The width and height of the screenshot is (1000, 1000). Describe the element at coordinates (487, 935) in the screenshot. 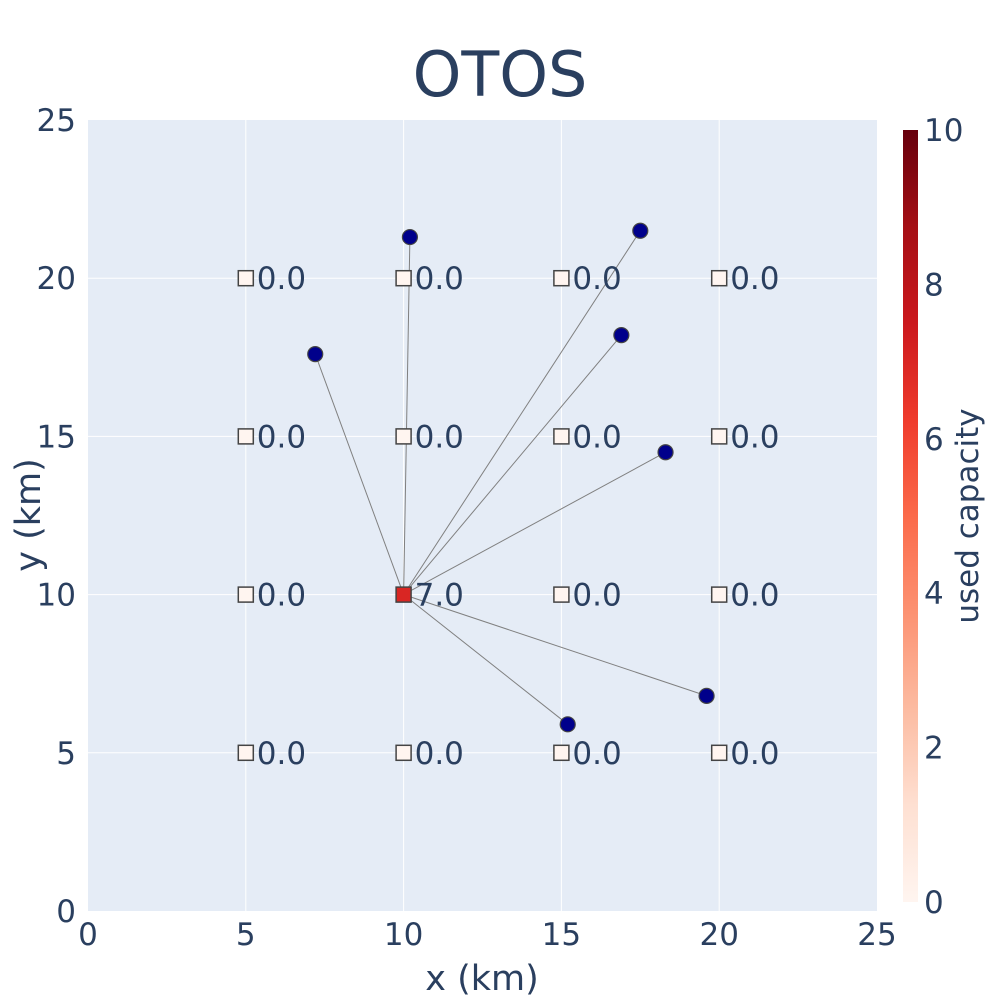

I see `x-axis-ticks: 0 5 10 15 20 25` at that location.